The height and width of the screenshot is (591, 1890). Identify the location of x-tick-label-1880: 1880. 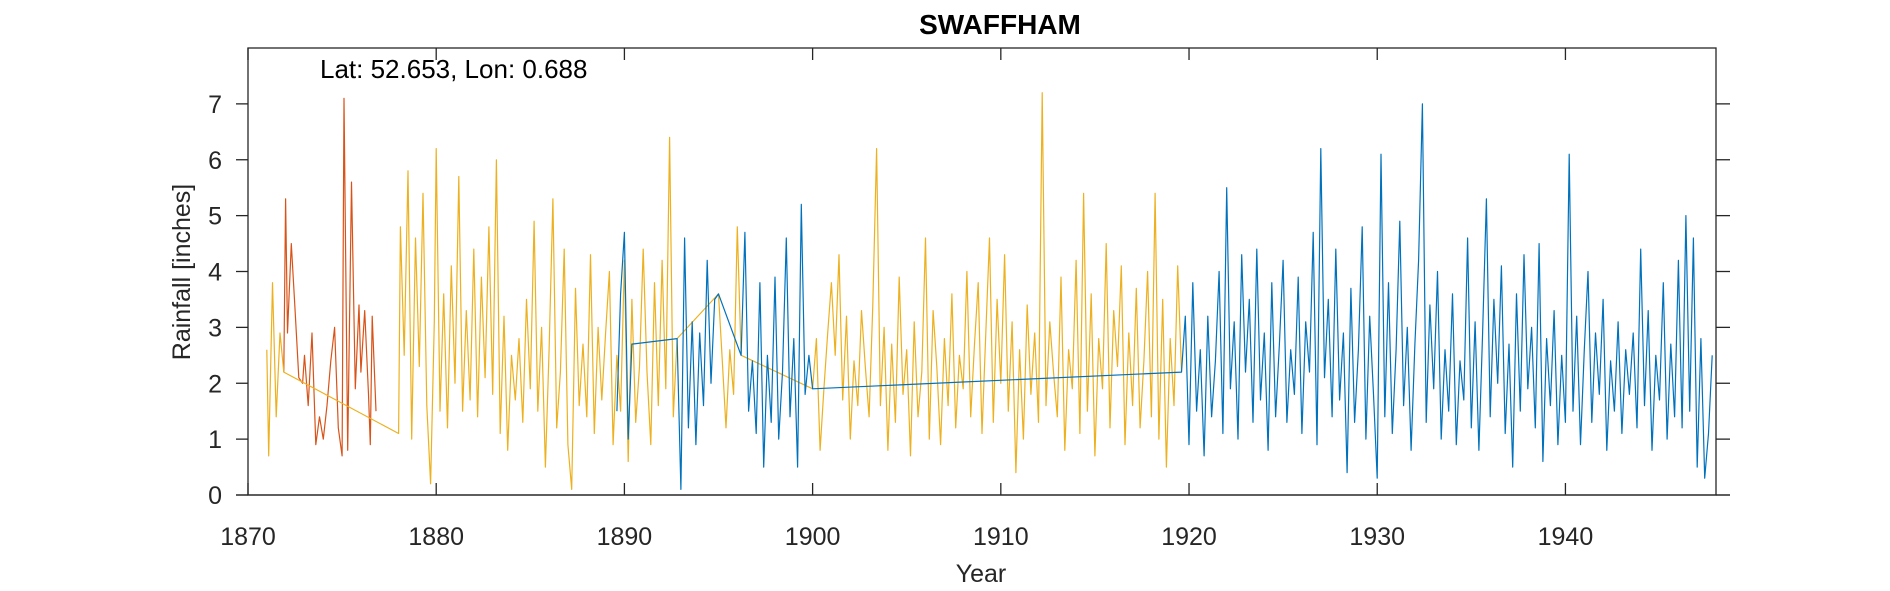
(436, 537).